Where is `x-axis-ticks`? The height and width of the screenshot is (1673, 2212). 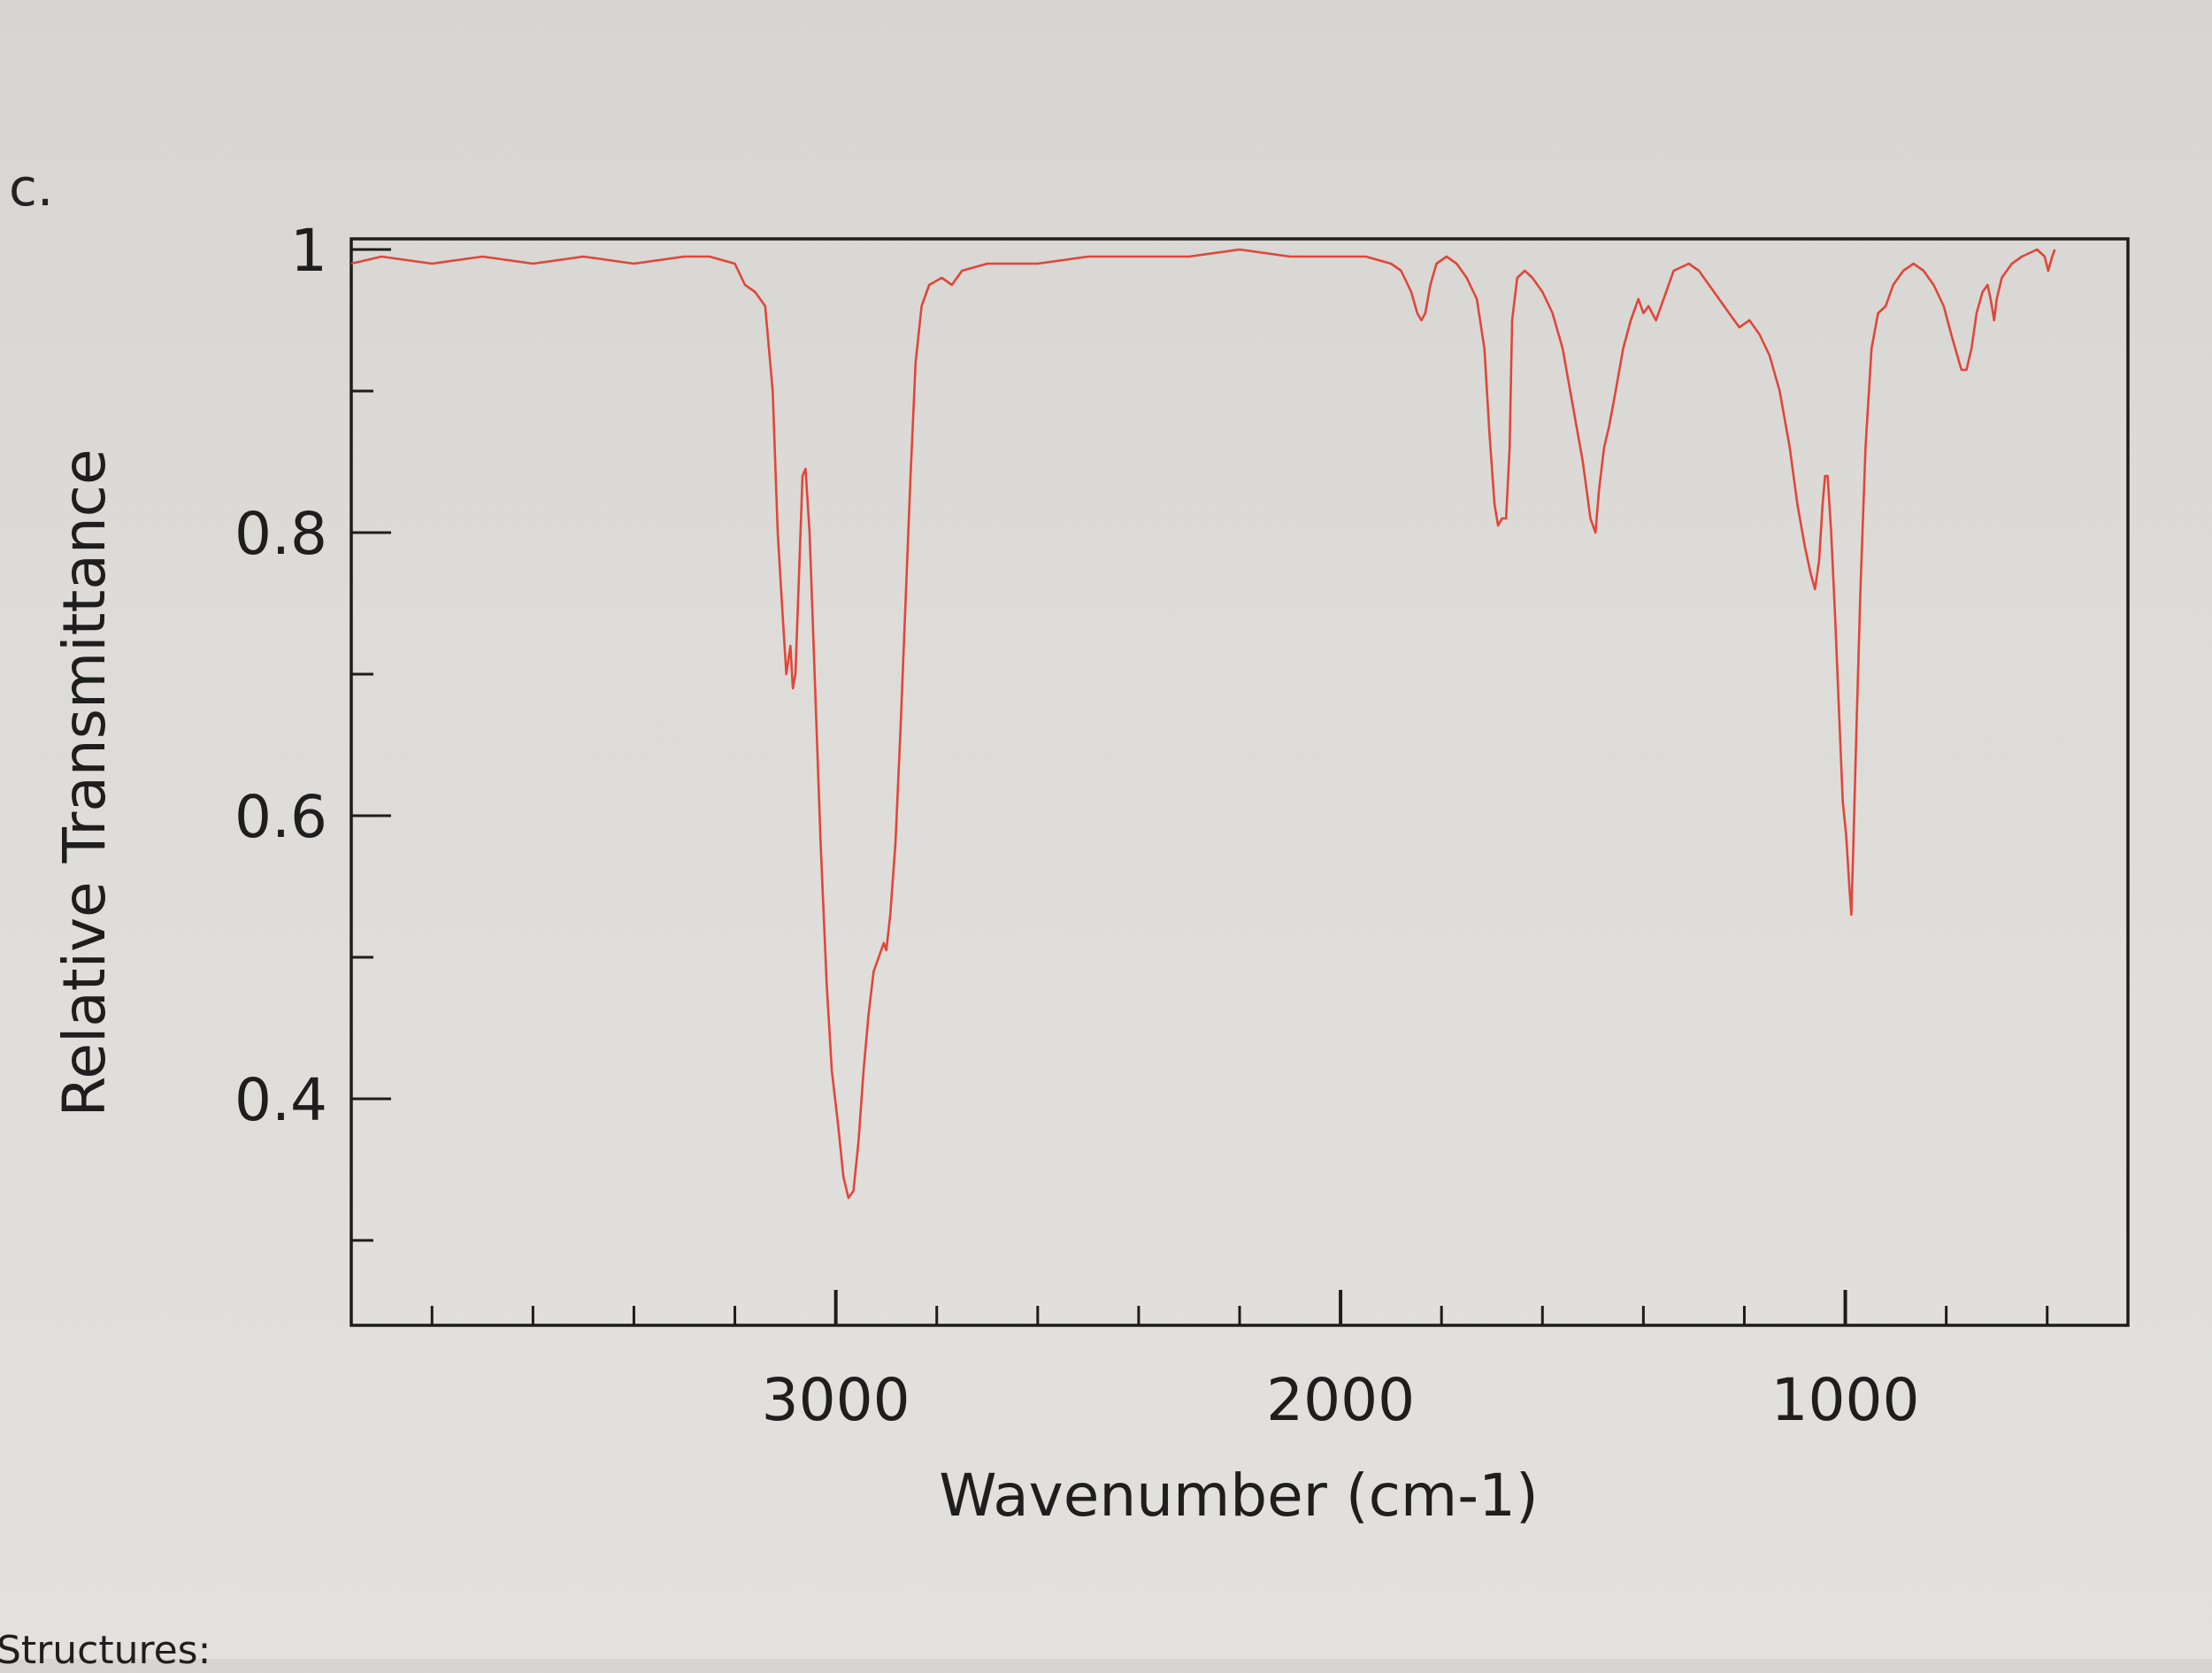 x-axis-ticks is located at coordinates (1240, 1308).